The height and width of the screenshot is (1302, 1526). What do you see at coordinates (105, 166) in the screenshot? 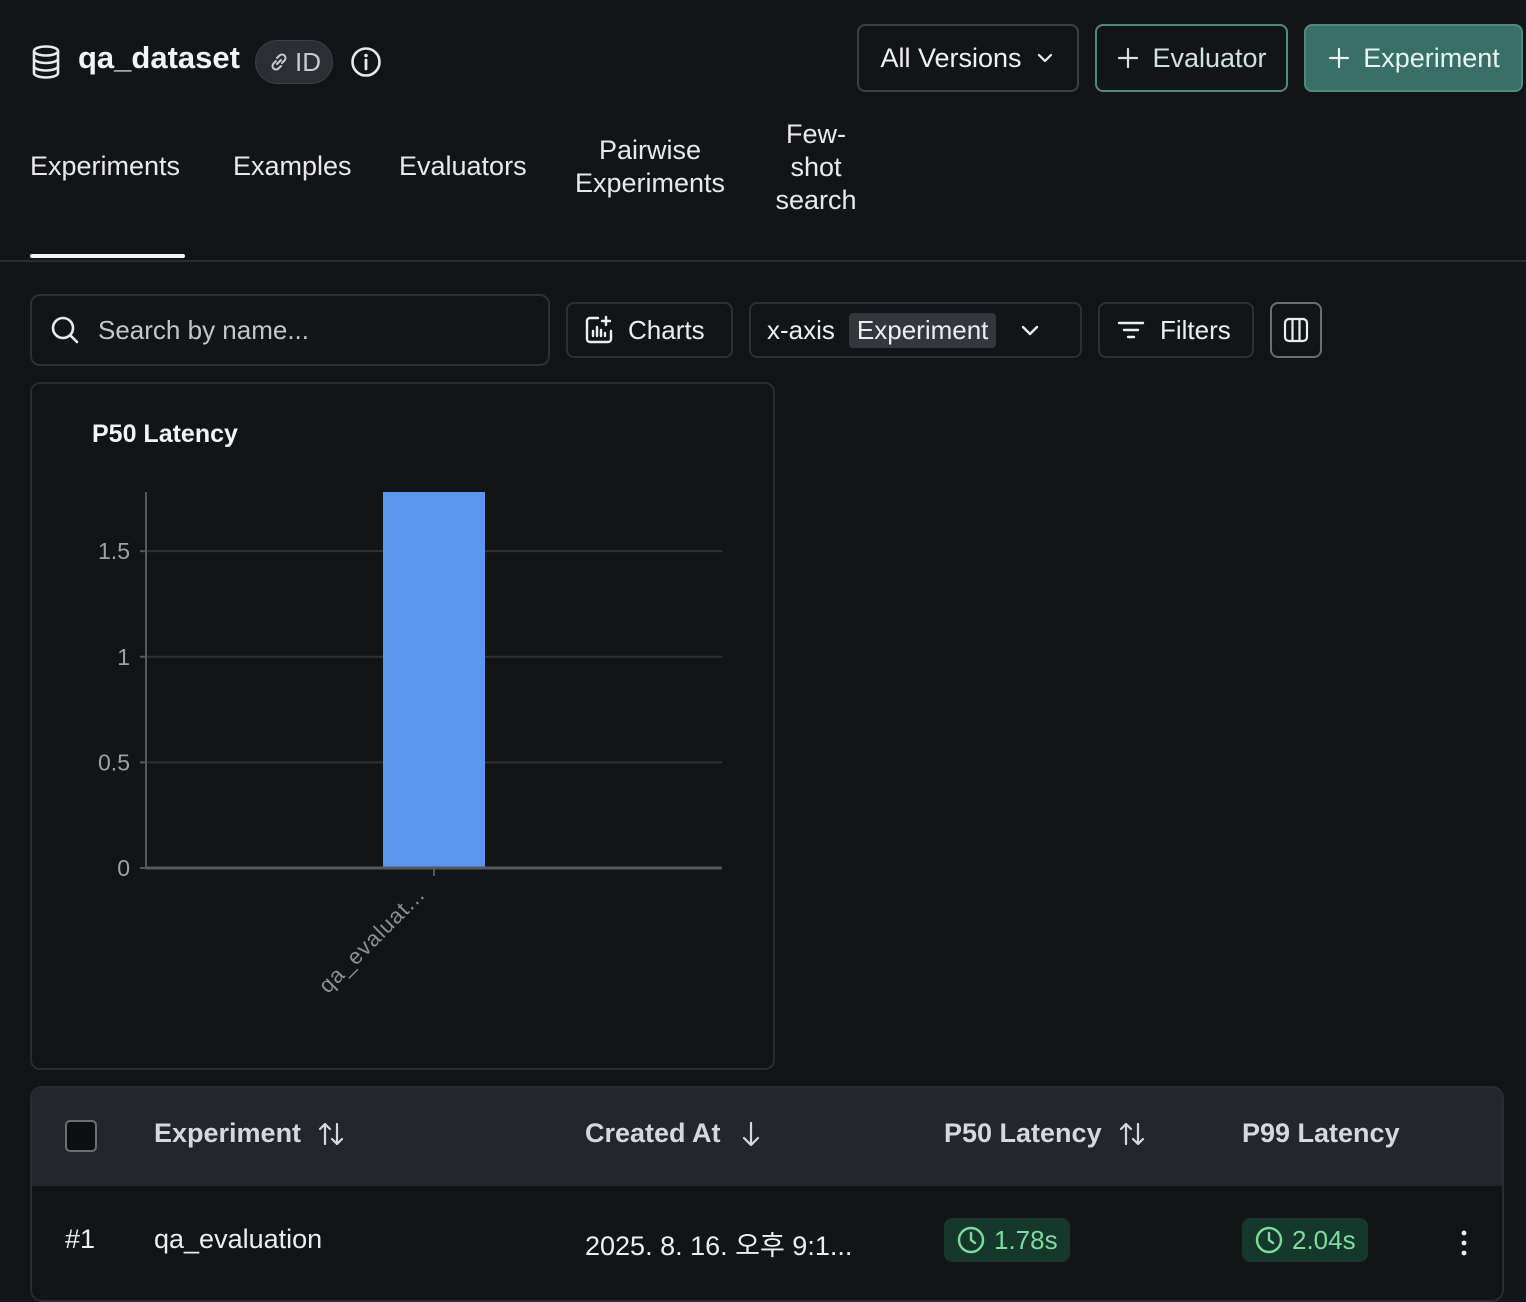
I see `tab-experiments: Experiments` at bounding box center [105, 166].